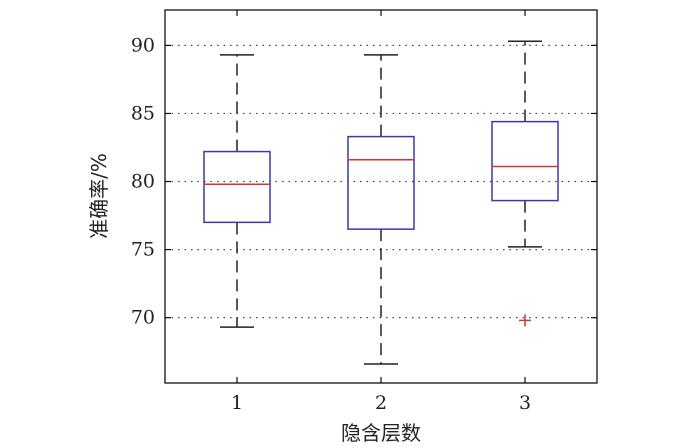  I want to click on y-tick-label: 90, so click(143, 45).